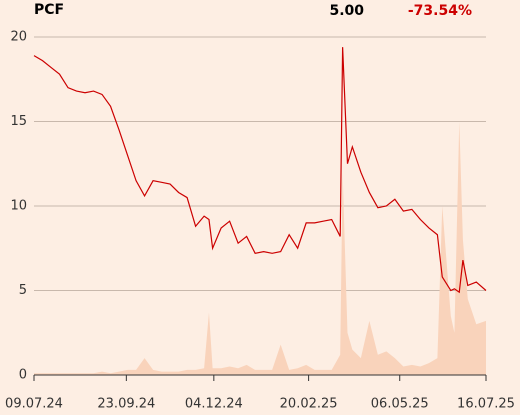  What do you see at coordinates (23, 375) in the screenshot?
I see `y-tick-label: 0` at bounding box center [23, 375].